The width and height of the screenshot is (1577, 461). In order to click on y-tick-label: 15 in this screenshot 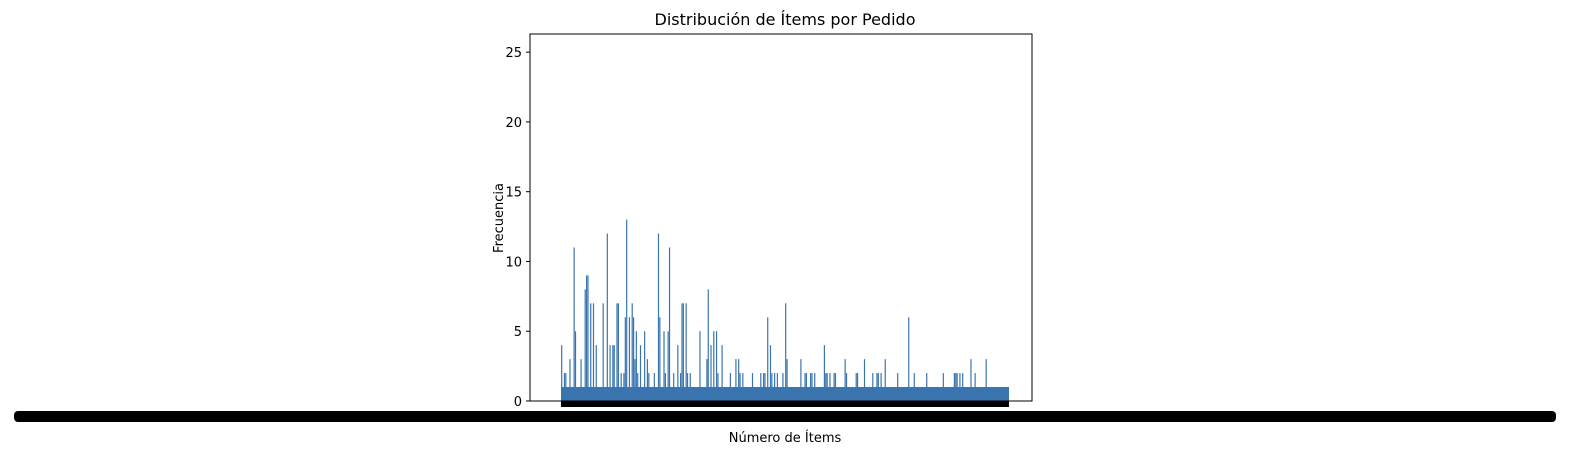, I will do `click(513, 193)`.